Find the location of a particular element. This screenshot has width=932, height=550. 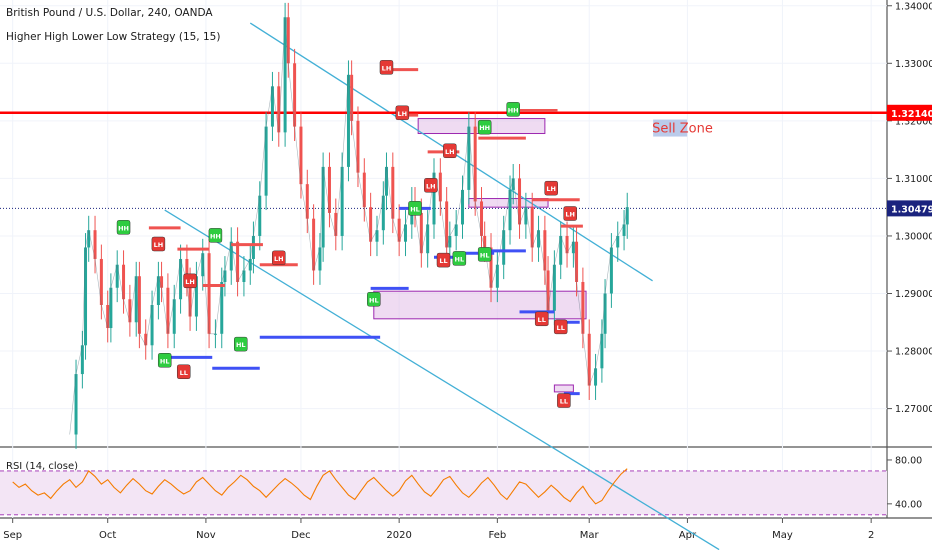

resistance-price-label: 1.32140 is located at coordinates (911, 114).